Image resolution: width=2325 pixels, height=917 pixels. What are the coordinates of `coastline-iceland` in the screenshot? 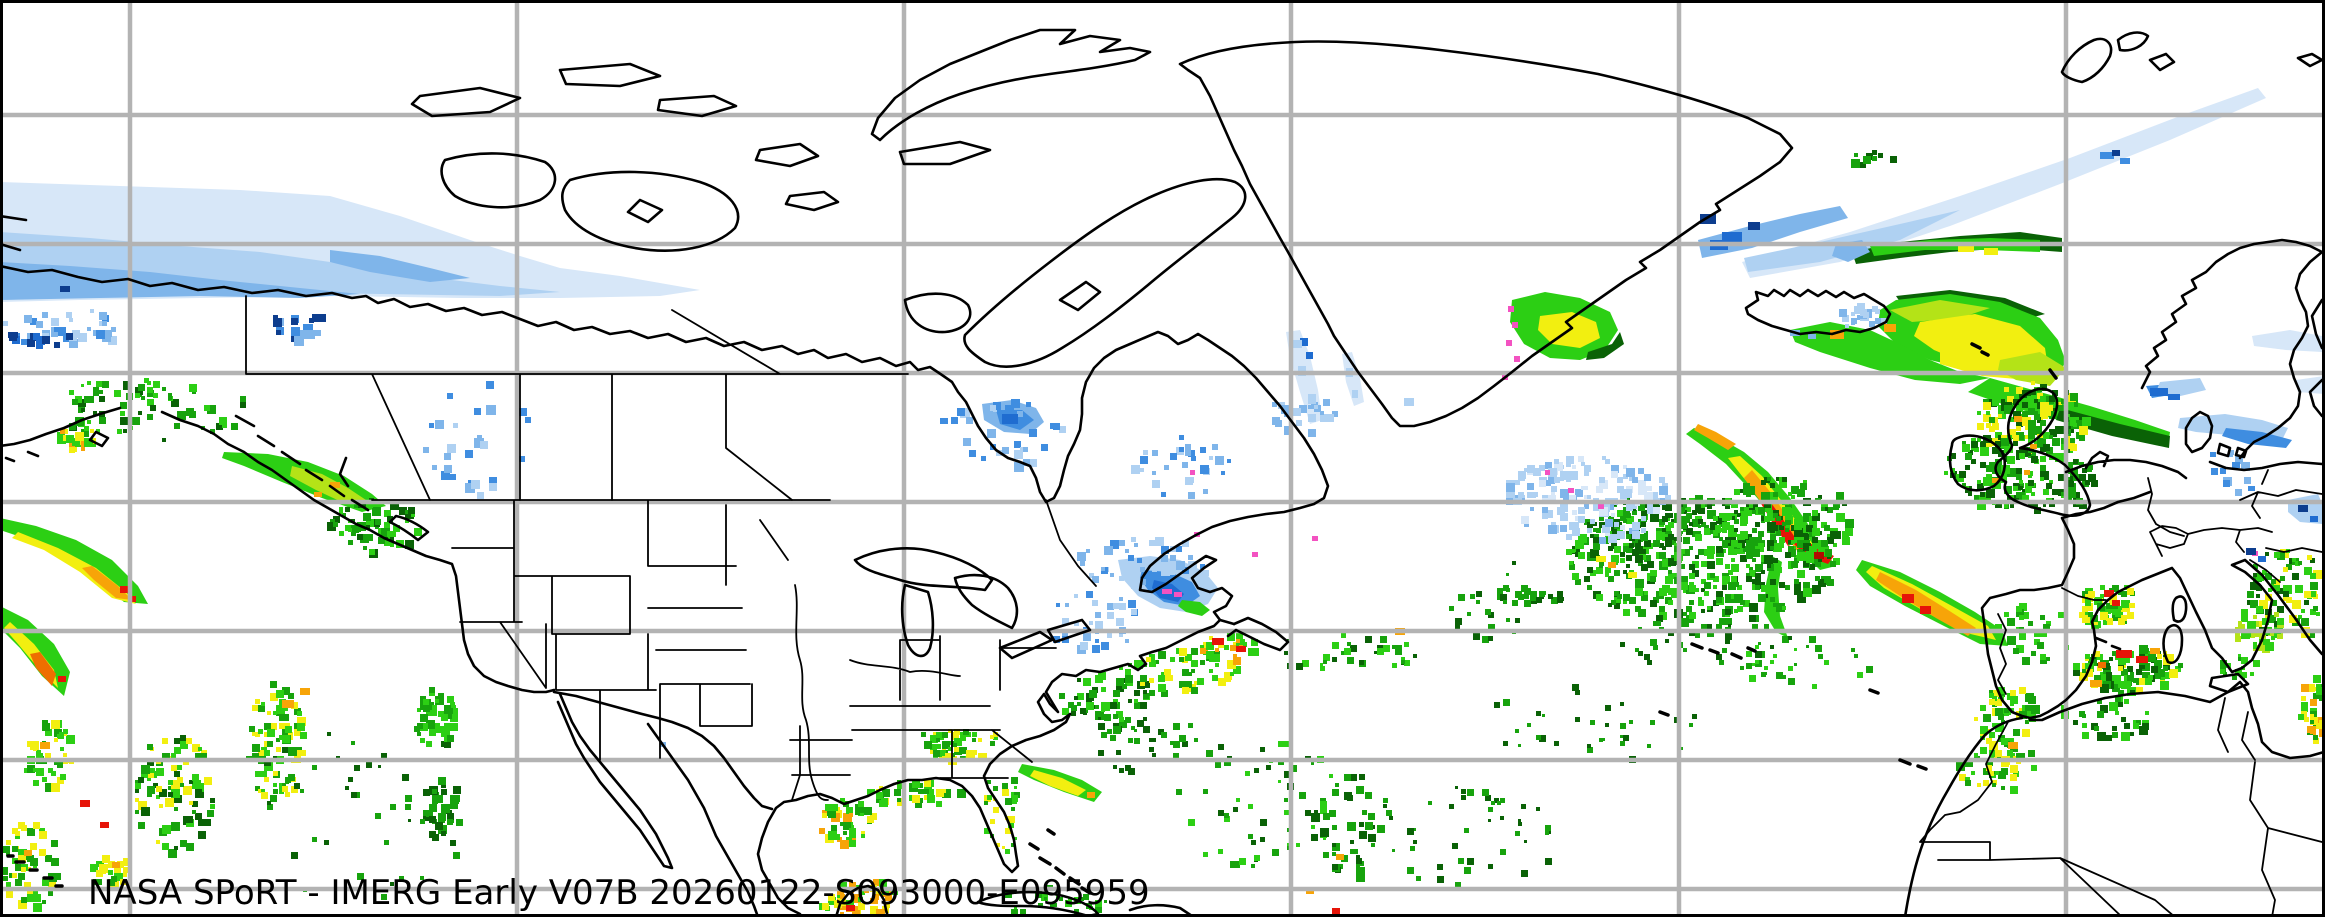 It's located at (1818, 312).